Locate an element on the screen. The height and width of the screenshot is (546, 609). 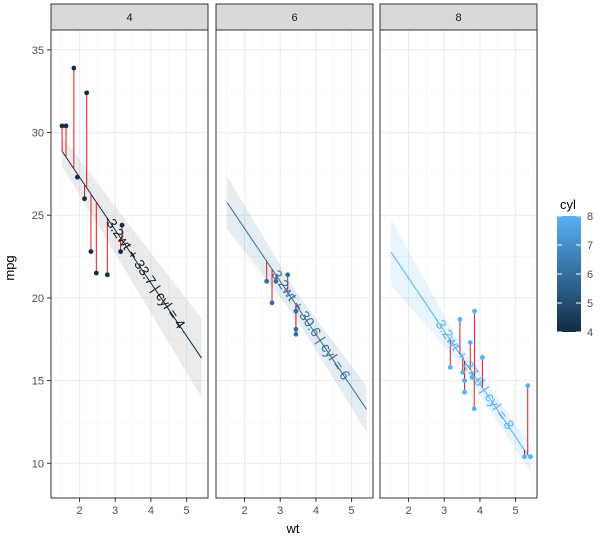
legend-tick-label: 4 is located at coordinates (590, 333).